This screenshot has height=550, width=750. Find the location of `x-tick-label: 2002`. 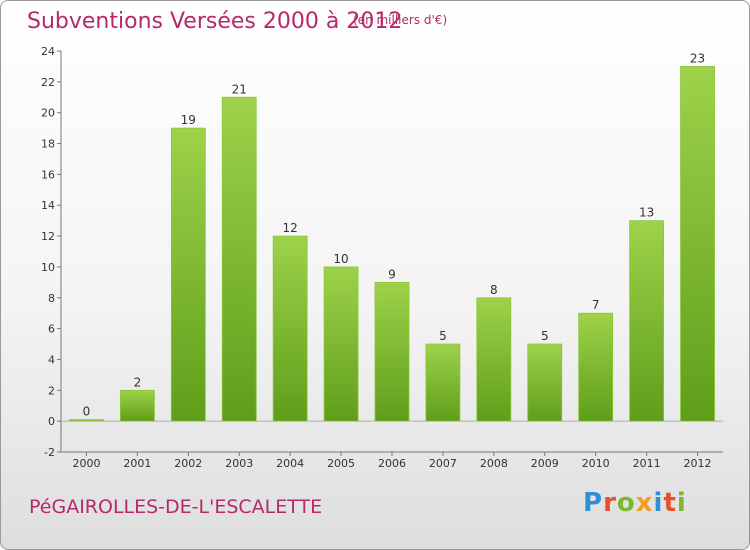

x-tick-label: 2002 is located at coordinates (188, 463).